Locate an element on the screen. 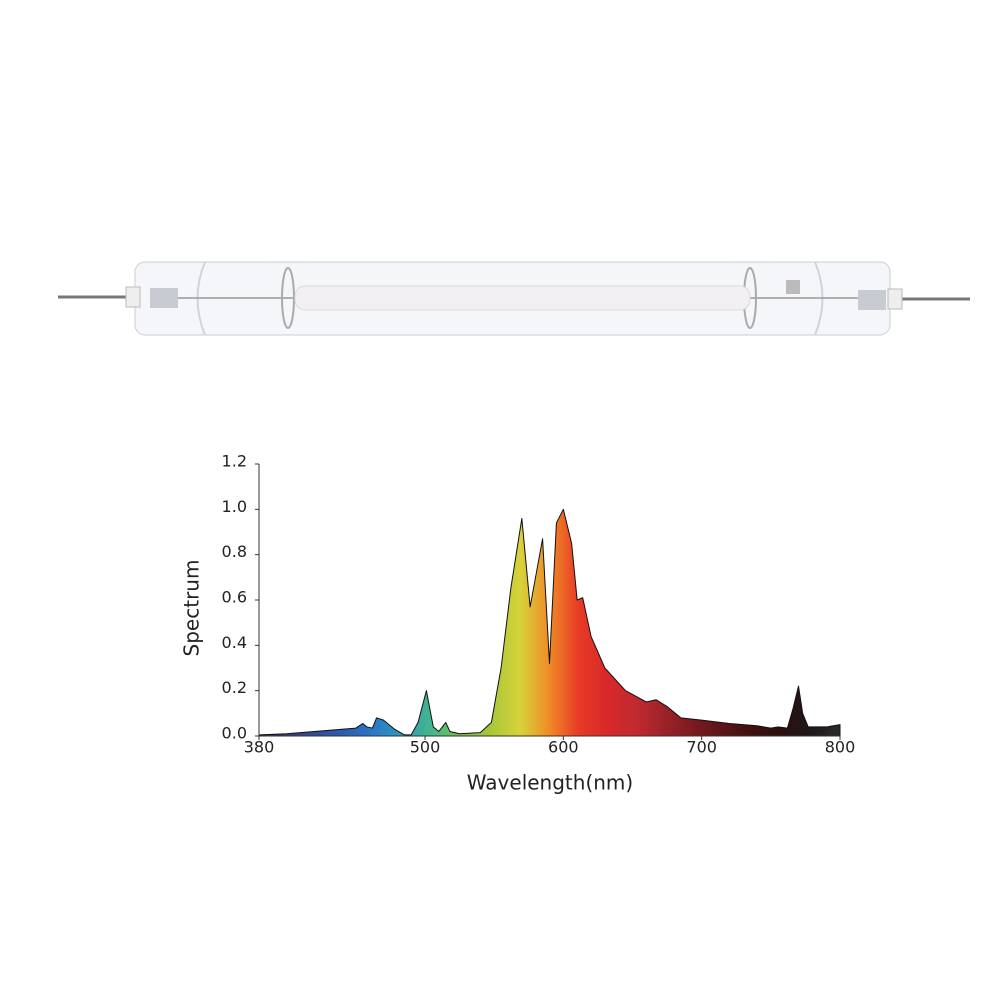 Image resolution: width=1000 pixels, height=1000 pixels. y-tick-label: 0.2 is located at coordinates (234, 687).